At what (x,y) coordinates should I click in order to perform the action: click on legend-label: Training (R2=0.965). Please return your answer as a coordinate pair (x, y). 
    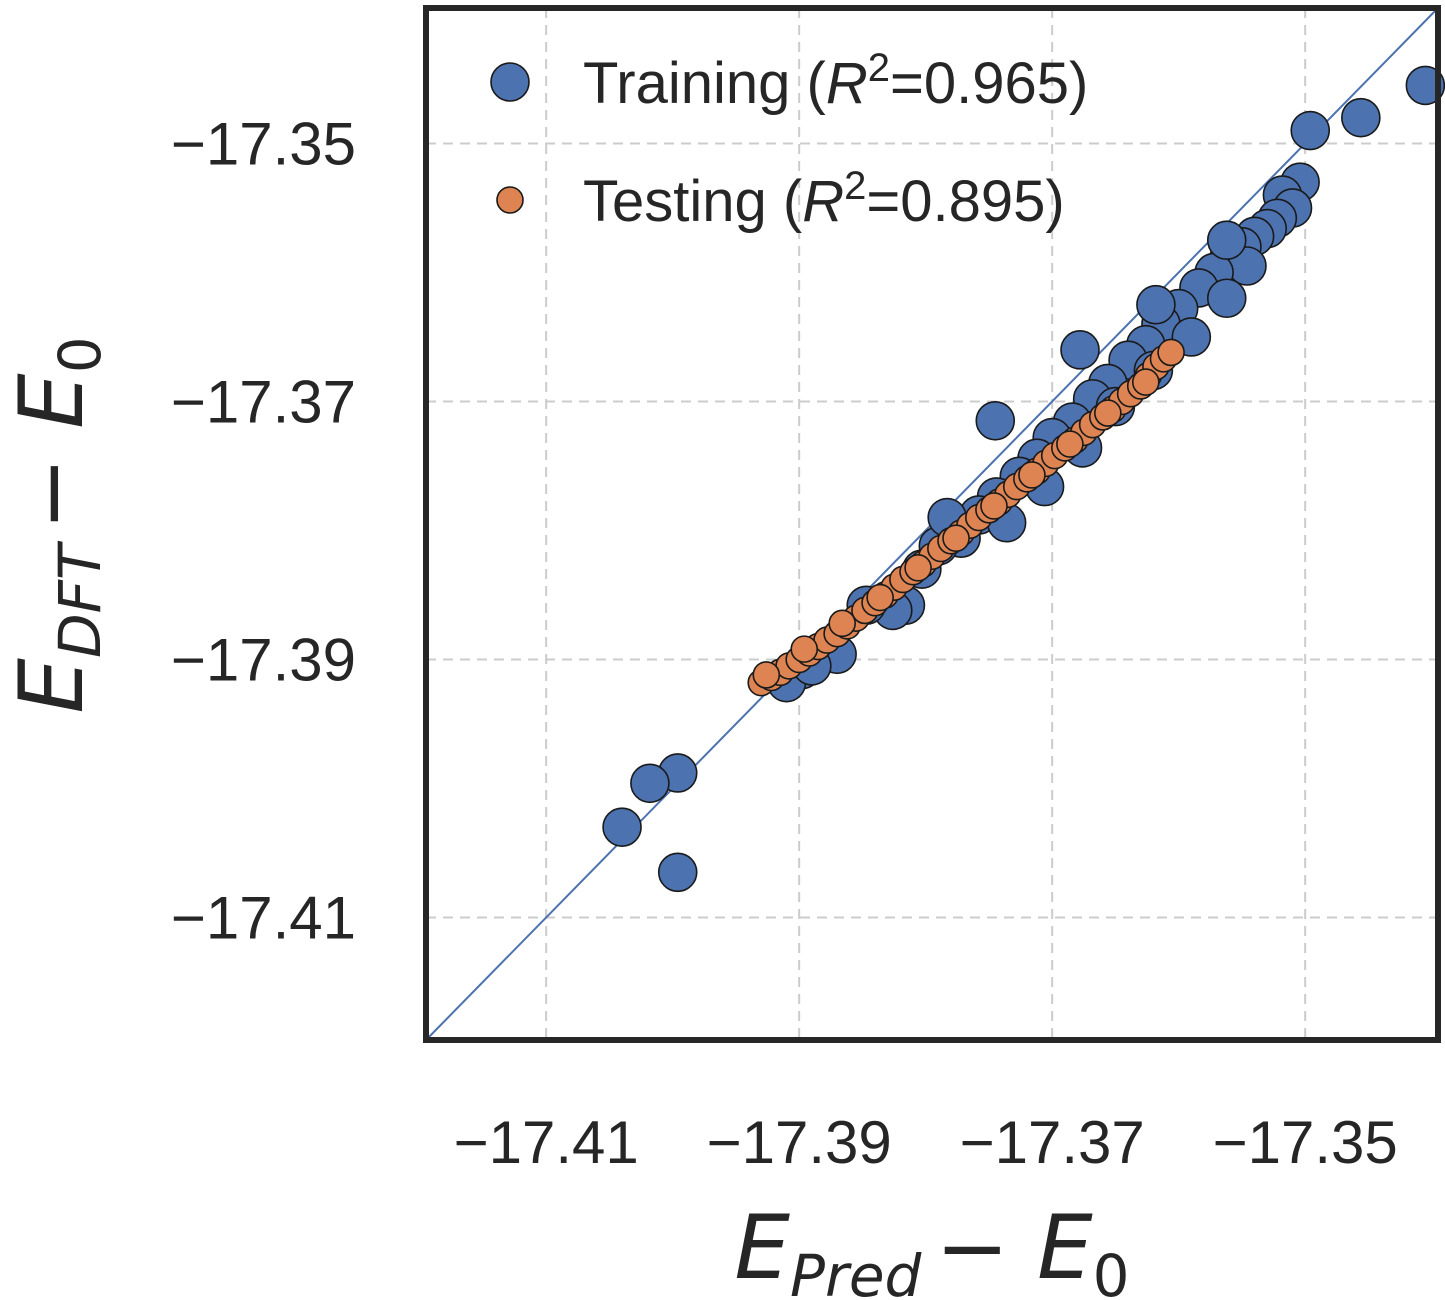
    Looking at the image, I should click on (835, 81).